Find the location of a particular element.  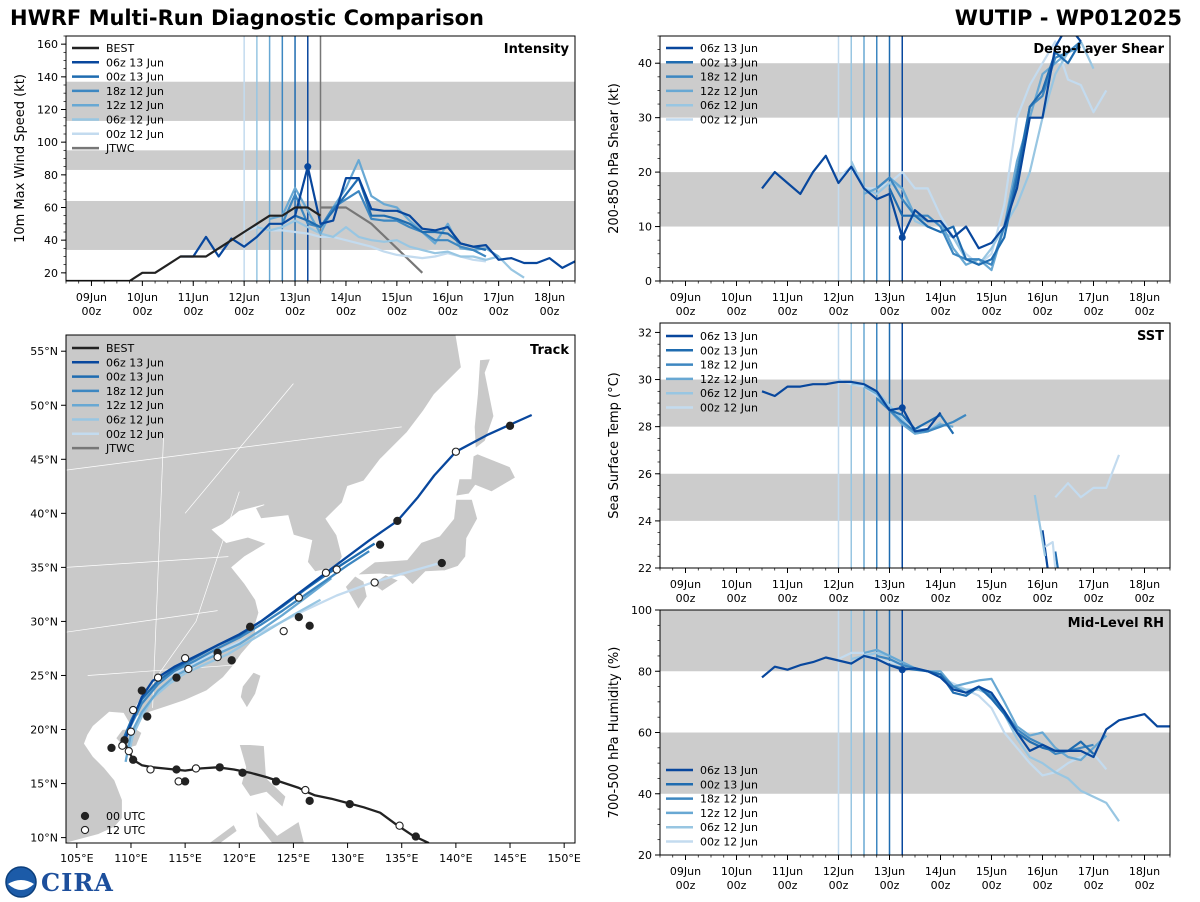

land-palawan is located at coordinates (223, 833).